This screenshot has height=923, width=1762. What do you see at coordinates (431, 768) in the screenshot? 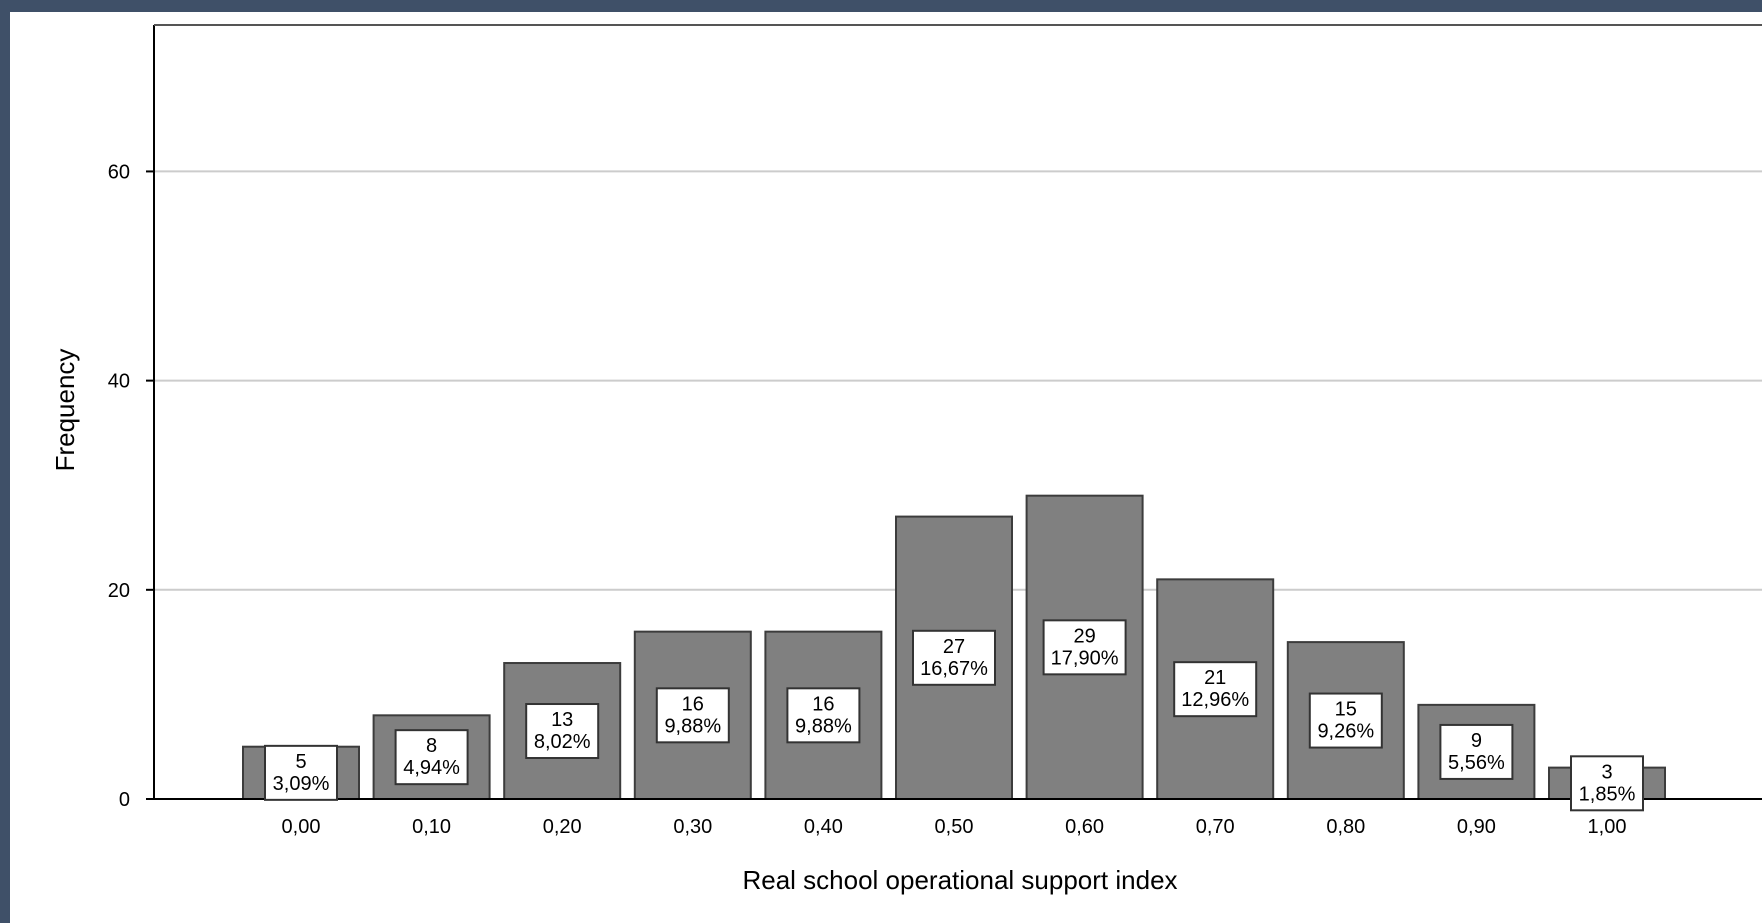
I see `data-label-percent: 4,94%` at bounding box center [431, 768].